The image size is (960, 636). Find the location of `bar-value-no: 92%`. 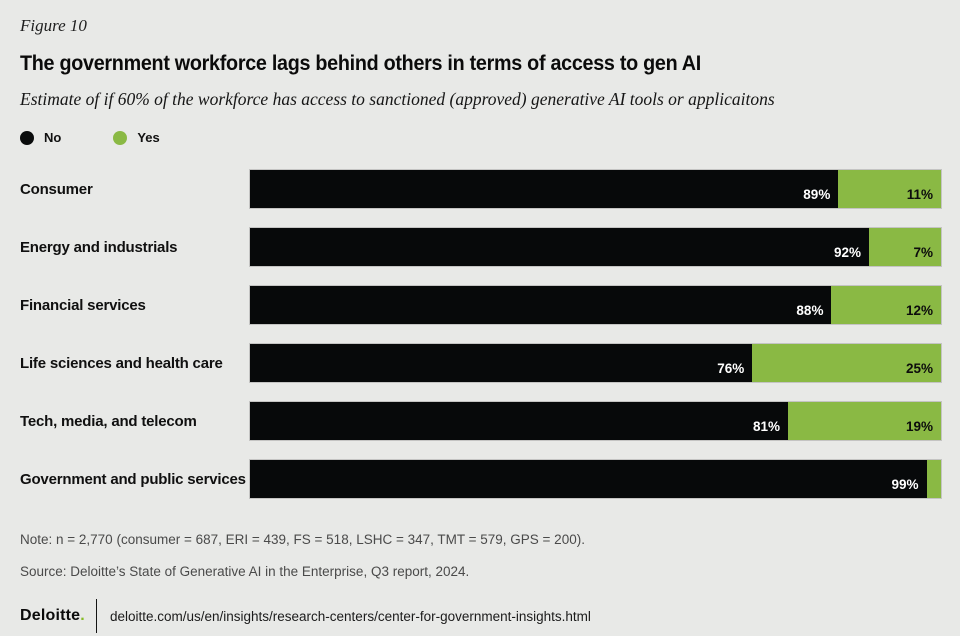

bar-value-no: 92% is located at coordinates (848, 252).